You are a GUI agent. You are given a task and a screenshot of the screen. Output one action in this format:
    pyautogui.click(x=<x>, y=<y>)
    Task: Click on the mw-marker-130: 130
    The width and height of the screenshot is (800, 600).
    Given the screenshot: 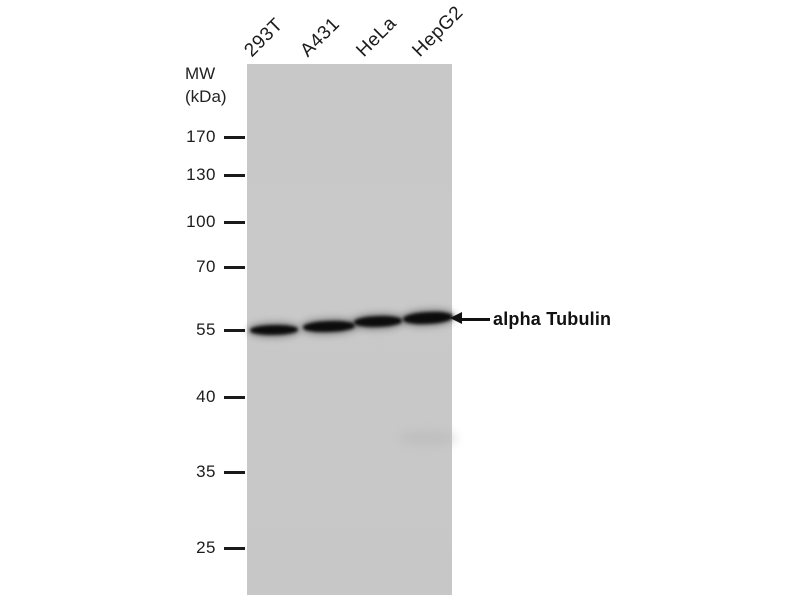 What is the action you would take?
    pyautogui.click(x=198, y=175)
    